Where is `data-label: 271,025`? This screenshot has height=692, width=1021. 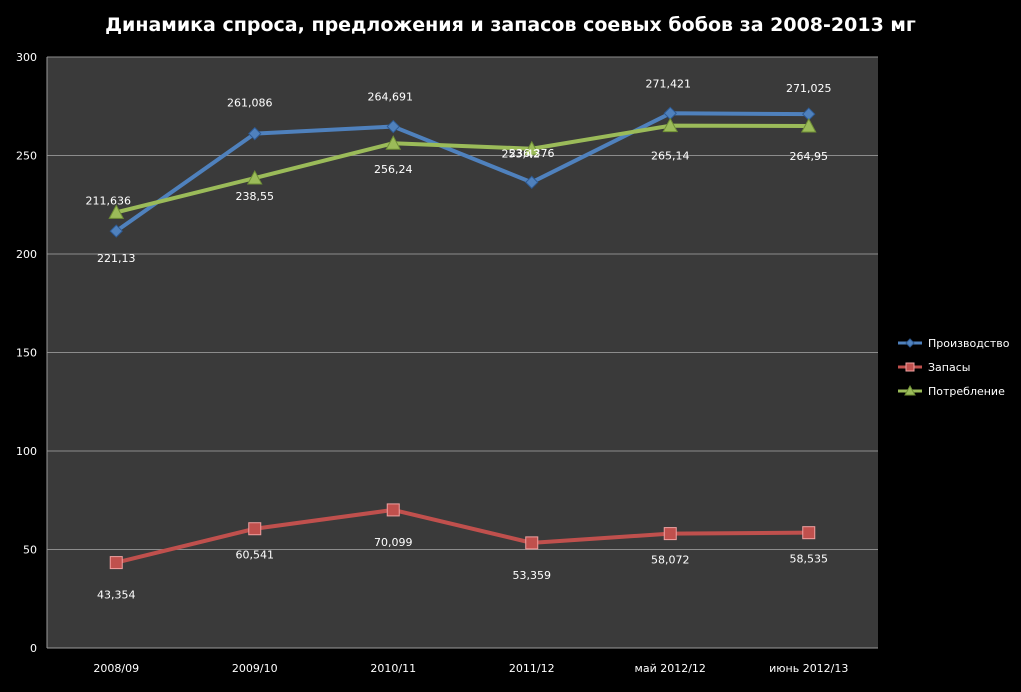 data-label: 271,025 is located at coordinates (809, 88).